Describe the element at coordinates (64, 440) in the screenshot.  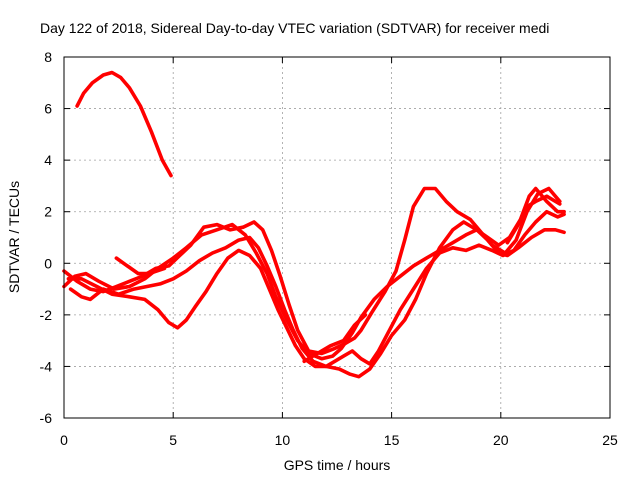
I see `x-tick-label: 0` at that location.